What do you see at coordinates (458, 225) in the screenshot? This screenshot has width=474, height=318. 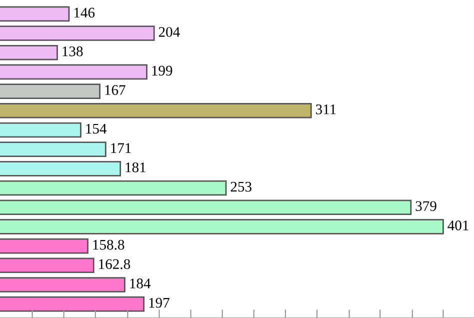 I see `data-label: 401` at bounding box center [458, 225].